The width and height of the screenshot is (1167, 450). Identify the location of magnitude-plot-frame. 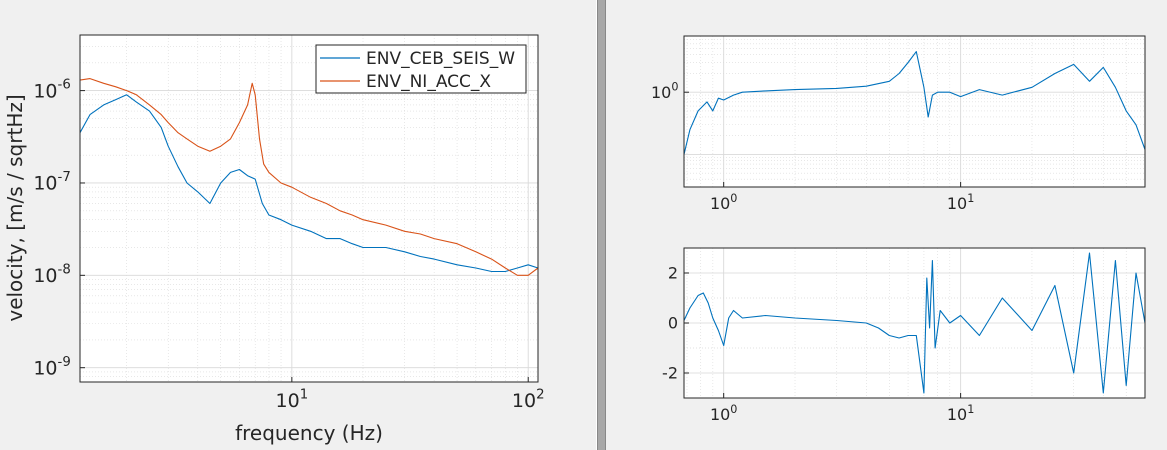
(914, 111).